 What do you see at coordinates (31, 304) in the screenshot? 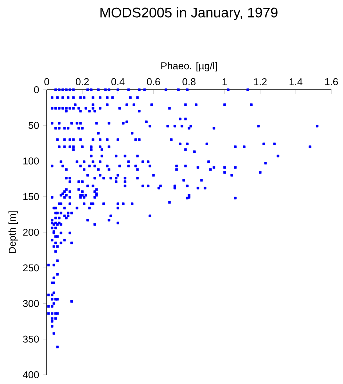
I see `y-tick-label: 300` at bounding box center [31, 304].